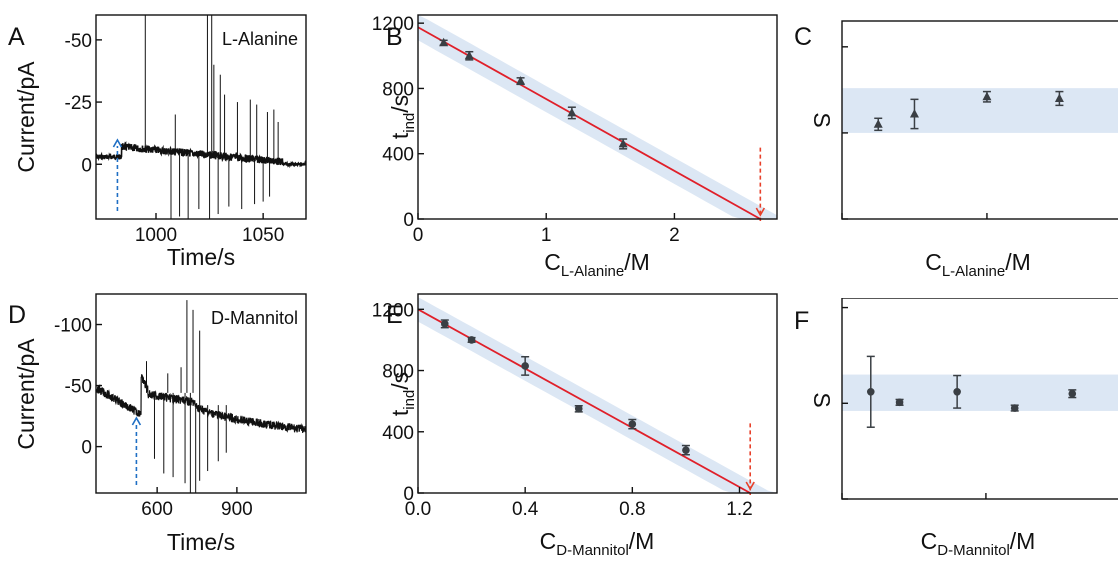  What do you see at coordinates (803, 37) in the screenshot?
I see `panel-letter-c: C` at bounding box center [803, 37].